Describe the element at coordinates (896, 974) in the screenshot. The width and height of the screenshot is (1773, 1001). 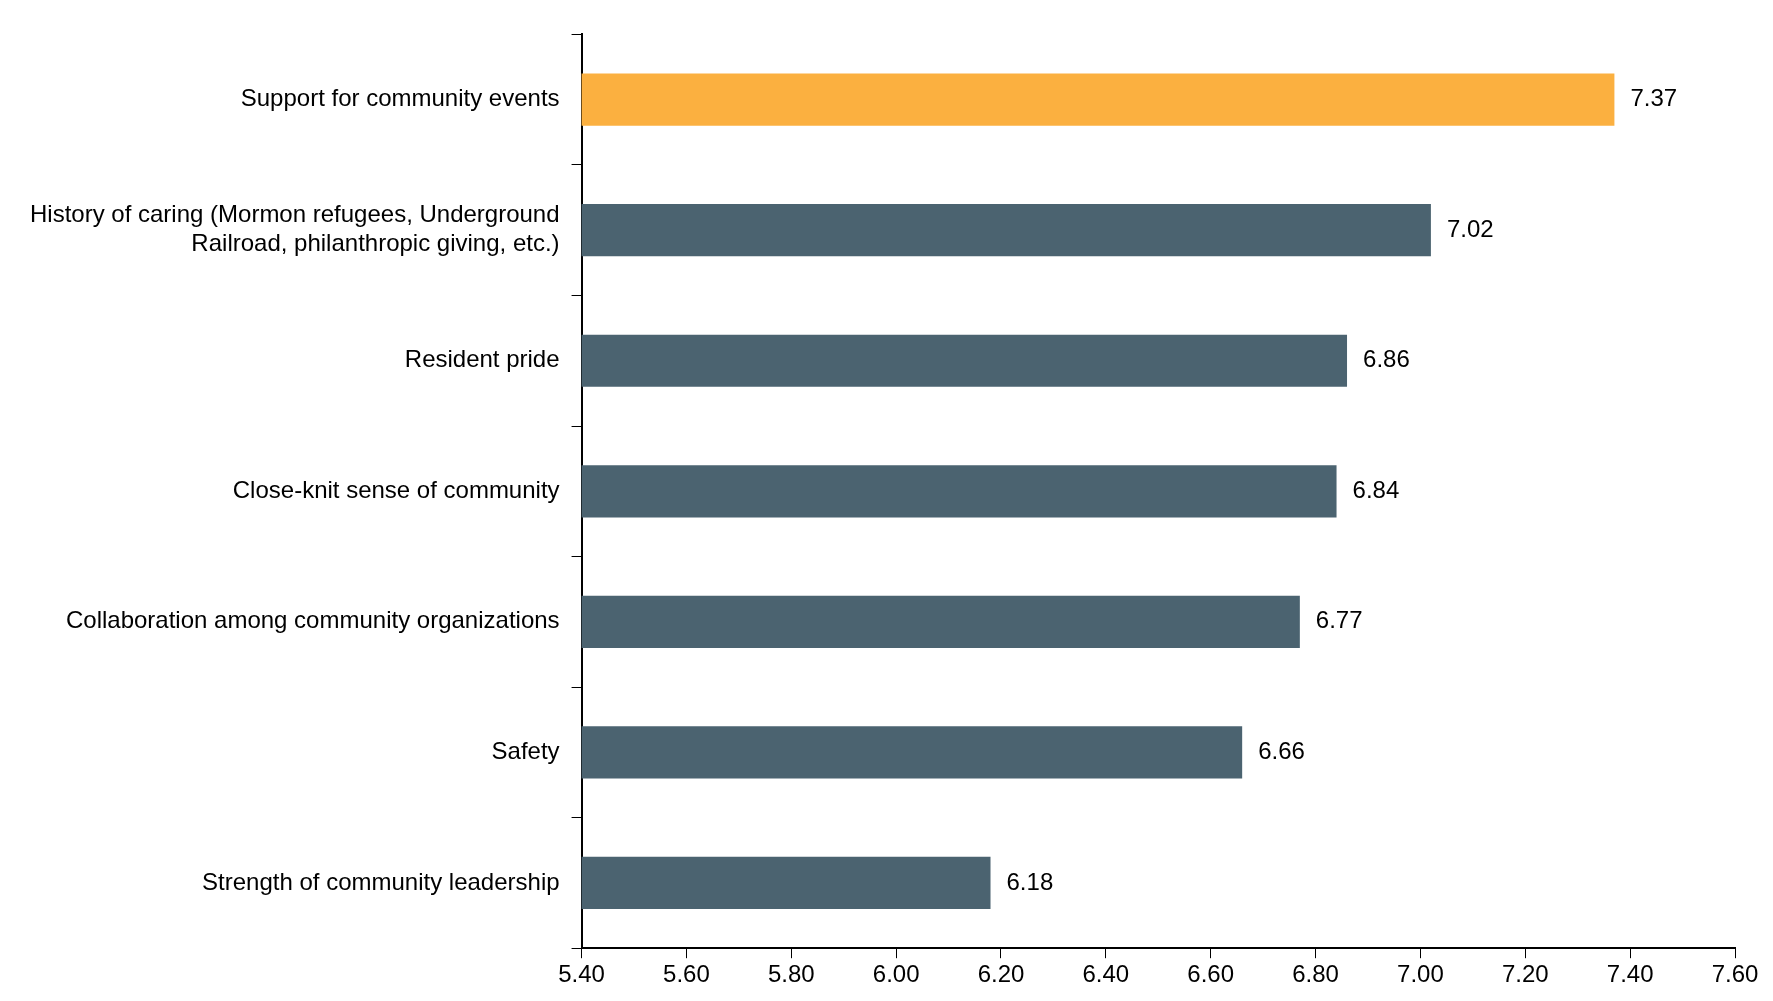
I see `x-tick-label: 6.00` at that location.